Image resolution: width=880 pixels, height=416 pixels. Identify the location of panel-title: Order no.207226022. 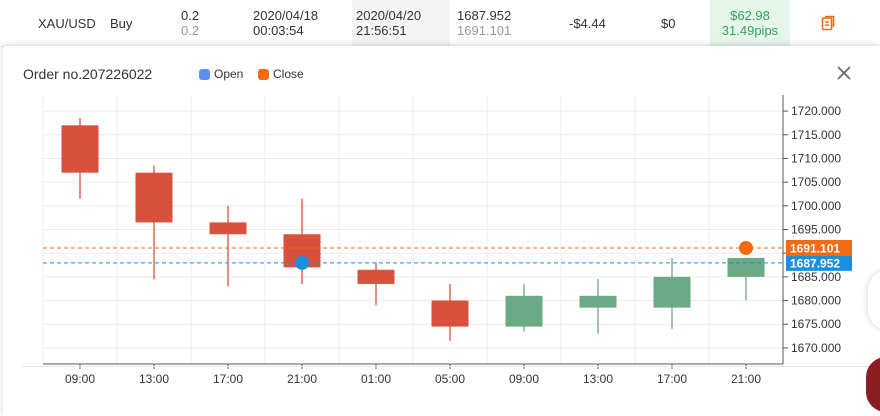
(88, 74).